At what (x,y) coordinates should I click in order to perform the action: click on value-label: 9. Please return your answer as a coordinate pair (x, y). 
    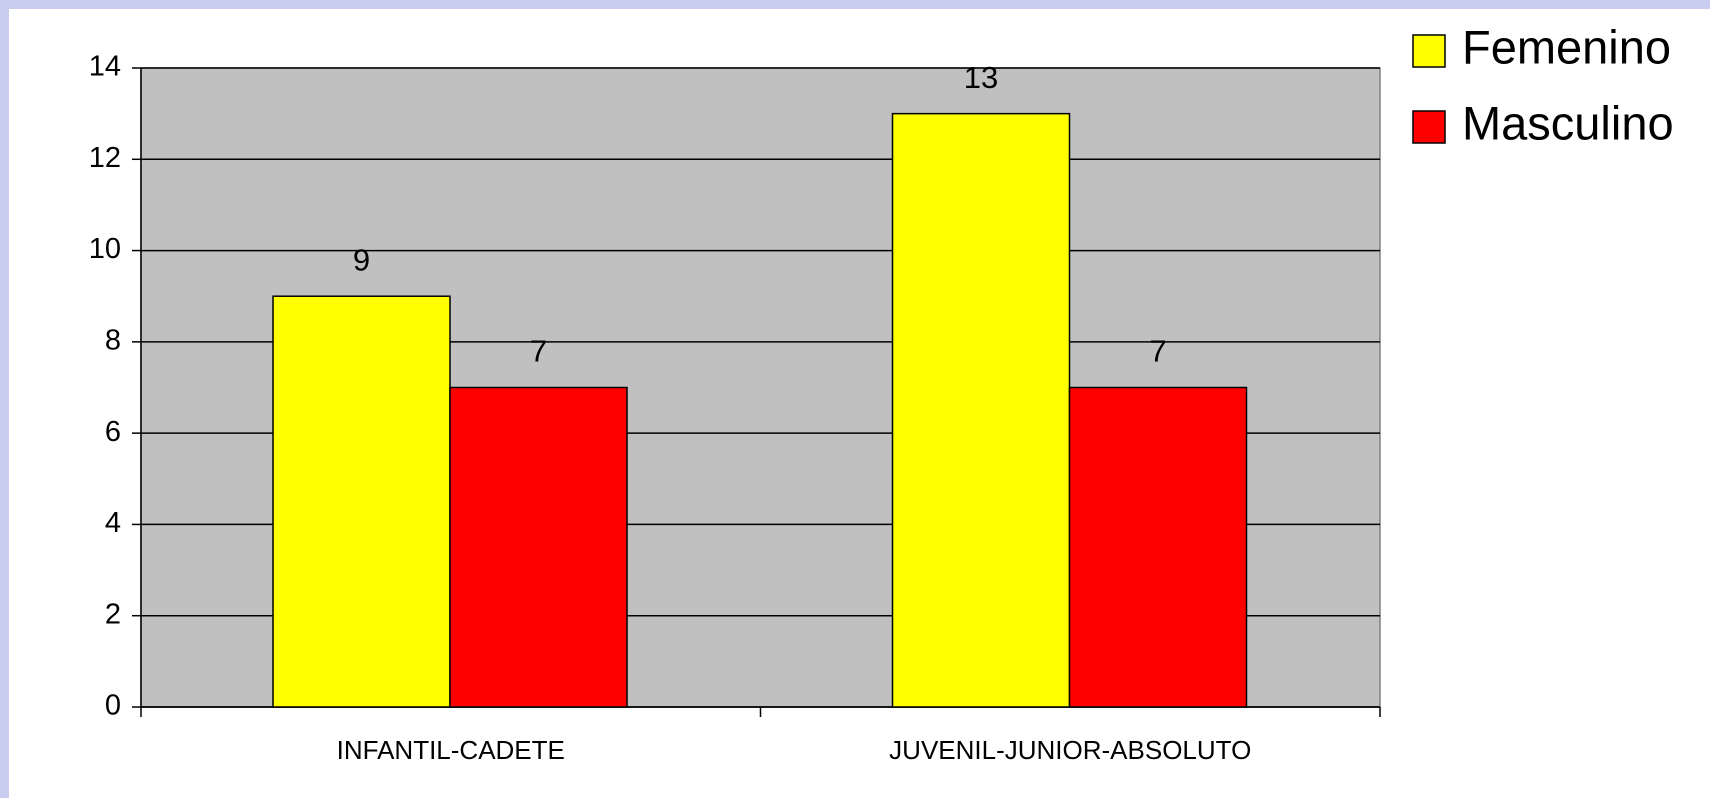
    Looking at the image, I should click on (361, 259).